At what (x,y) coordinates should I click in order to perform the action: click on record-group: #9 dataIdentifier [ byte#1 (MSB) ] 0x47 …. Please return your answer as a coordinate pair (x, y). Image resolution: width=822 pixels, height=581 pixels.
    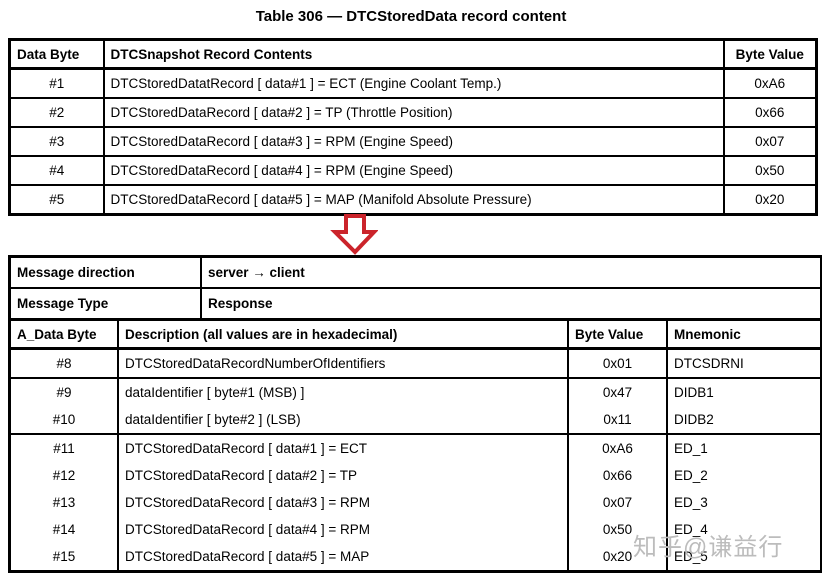
    Looking at the image, I should click on (415, 406).